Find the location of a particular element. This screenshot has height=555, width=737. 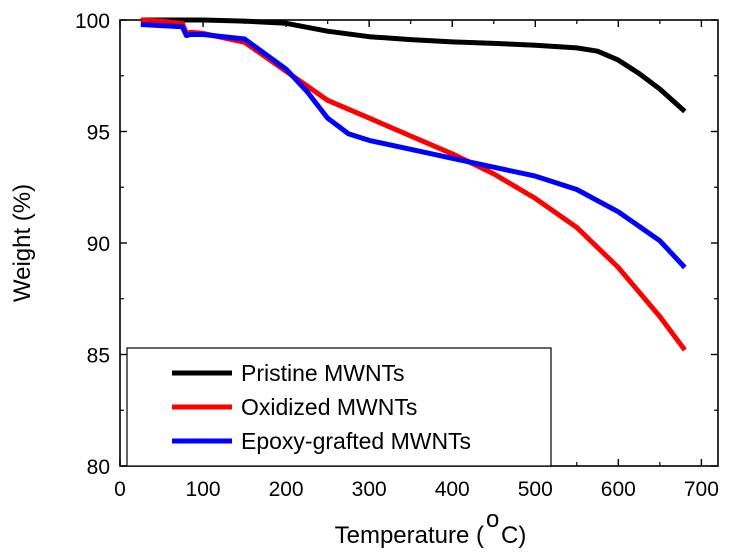

x-tick-label: 700 is located at coordinates (701, 489).